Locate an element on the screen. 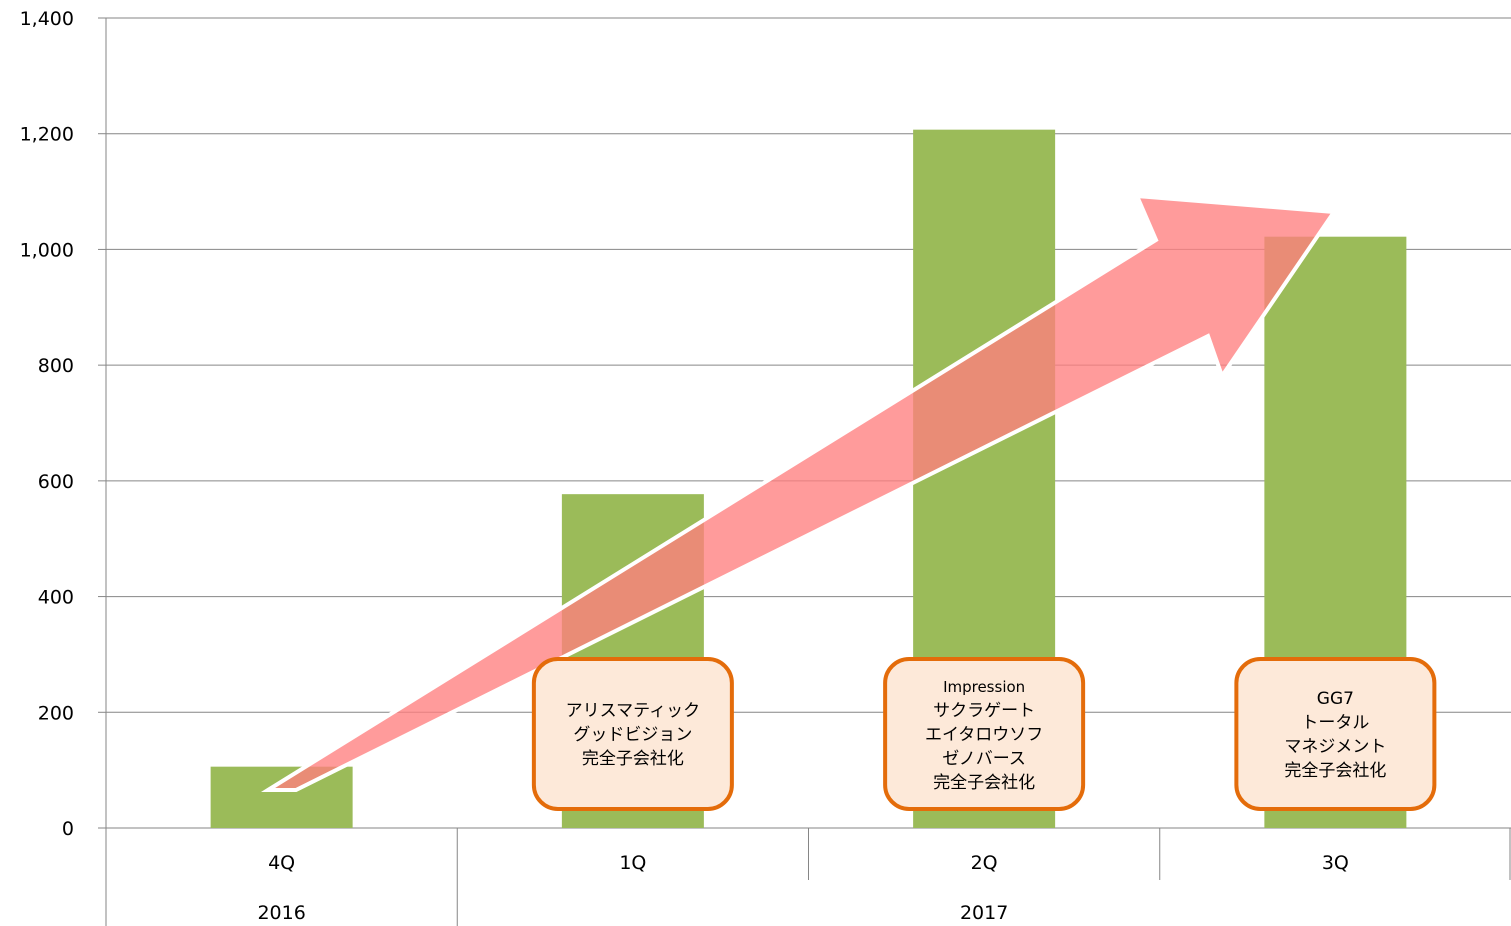  y-tick-label: 1,400 is located at coordinates (47, 19).